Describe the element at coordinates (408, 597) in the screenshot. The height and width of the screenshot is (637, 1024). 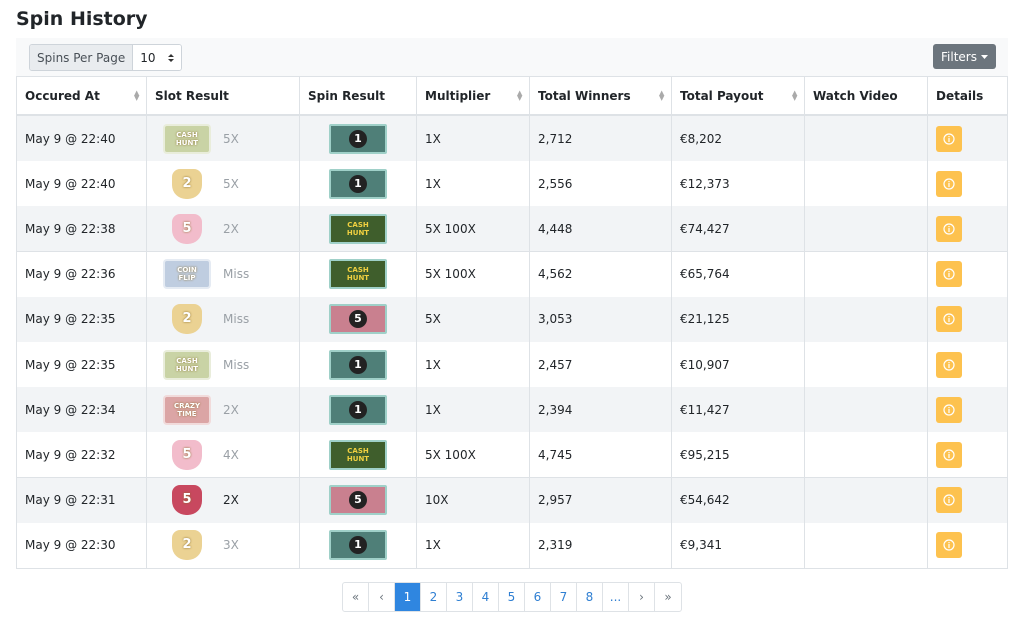
I see `page-link: 1` at that location.